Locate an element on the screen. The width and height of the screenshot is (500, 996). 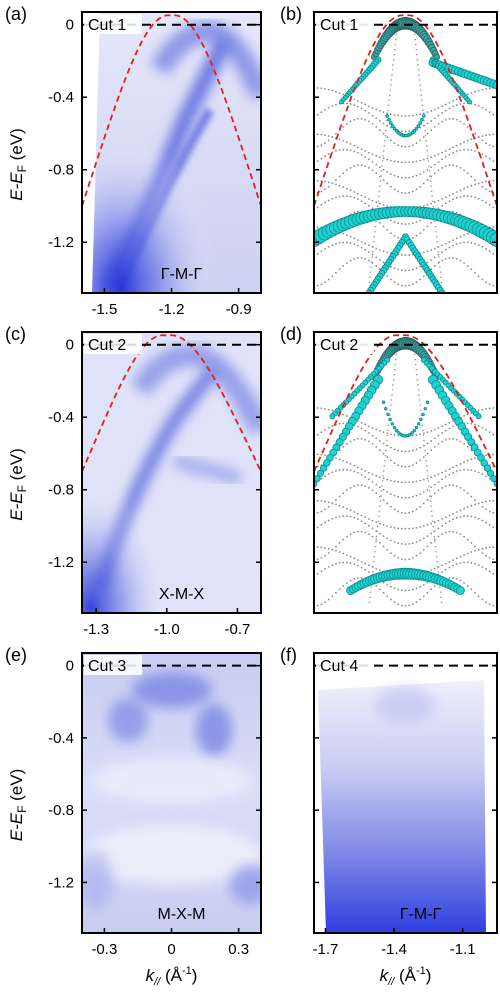
panel-c is located at coordinates (171, 472).